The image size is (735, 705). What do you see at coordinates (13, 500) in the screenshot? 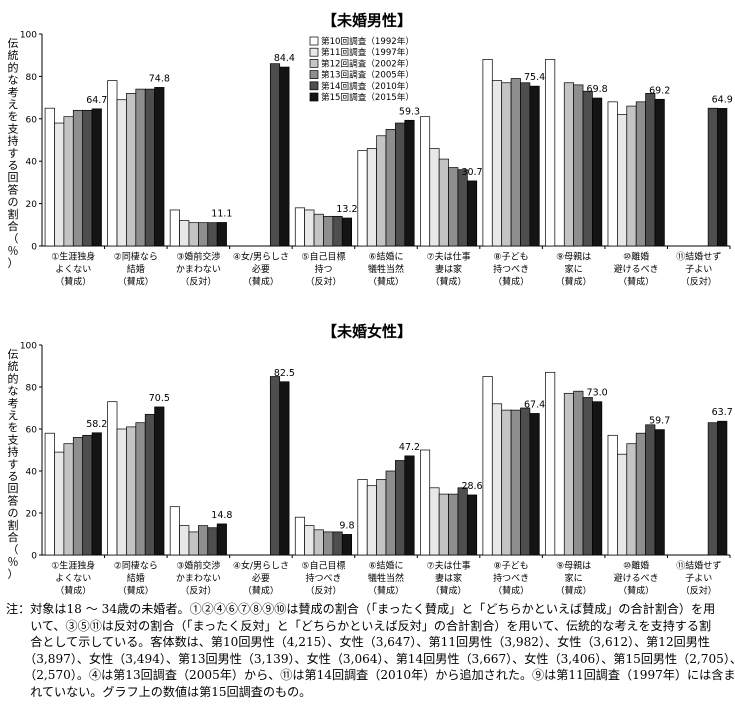
I see `y-axis-label-char: 答` at bounding box center [13, 500].